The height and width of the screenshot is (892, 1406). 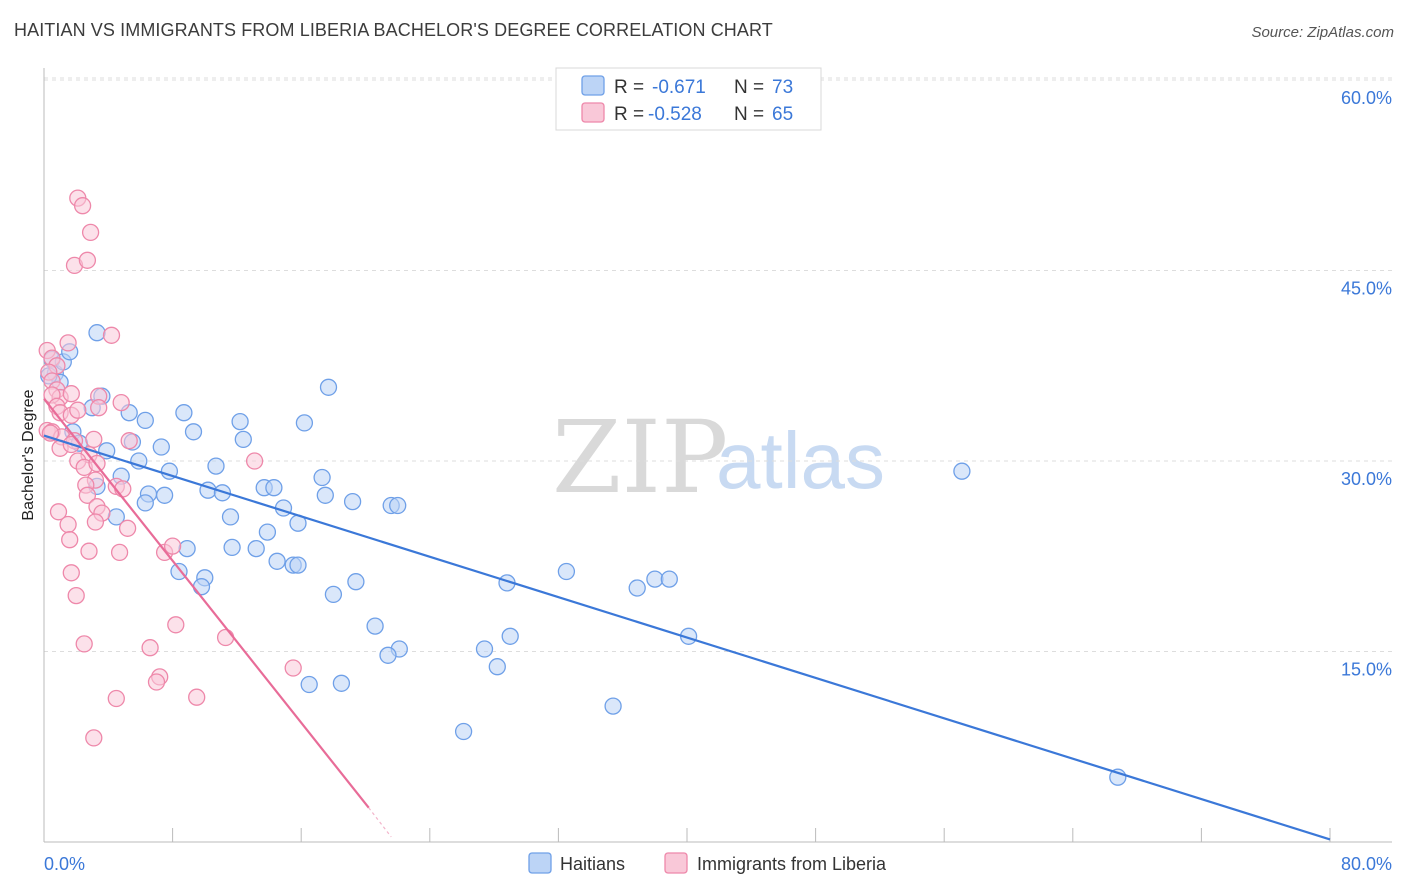 What do you see at coordinates (1366, 384) in the screenshot?
I see `y-axis-tick-labels: 15.0% 30.0% 45.0% 60.0%` at bounding box center [1366, 384].